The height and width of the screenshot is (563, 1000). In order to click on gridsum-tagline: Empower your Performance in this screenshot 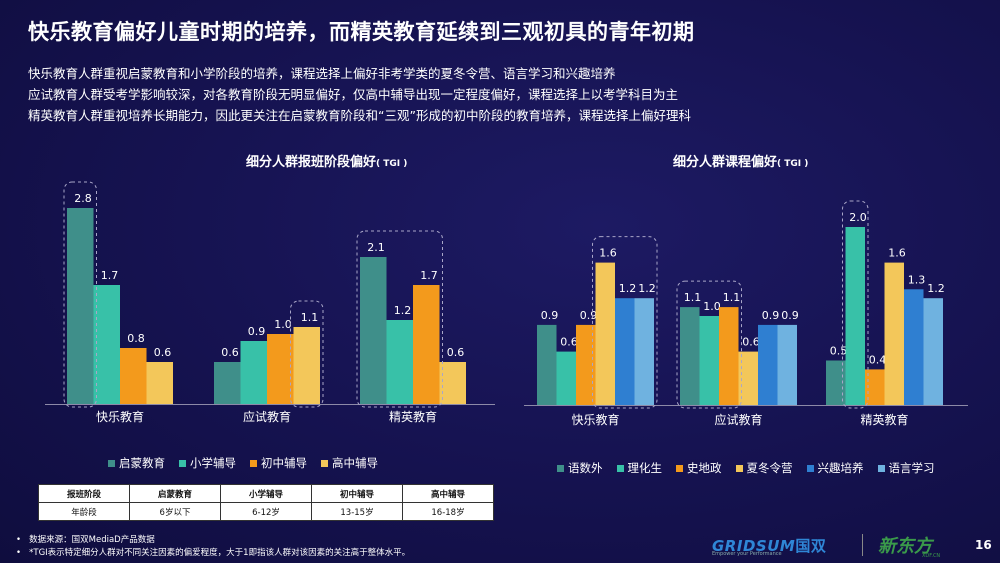, I will do `click(747, 554)`.